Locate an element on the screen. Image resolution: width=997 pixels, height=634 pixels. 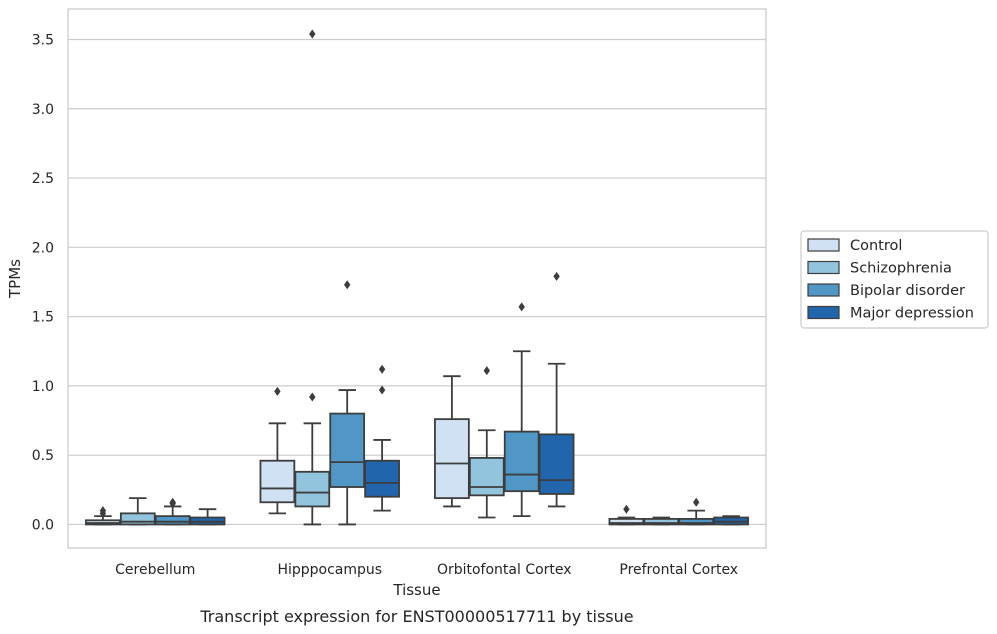
y-tick-label: 0.5 is located at coordinates (43, 456).